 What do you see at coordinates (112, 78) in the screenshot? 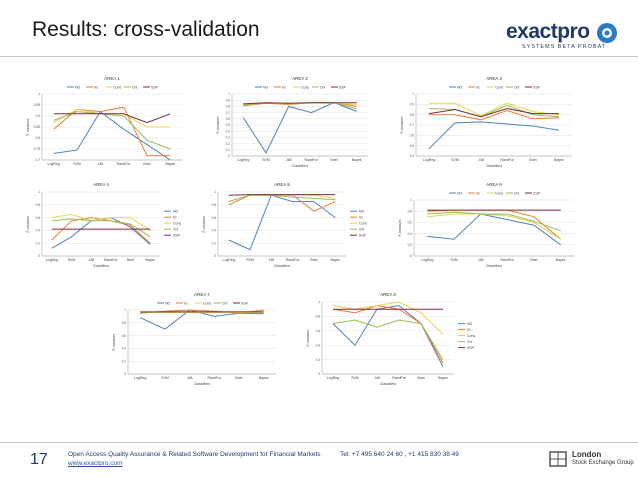
I see `chart-title: AREA 1` at bounding box center [112, 78].